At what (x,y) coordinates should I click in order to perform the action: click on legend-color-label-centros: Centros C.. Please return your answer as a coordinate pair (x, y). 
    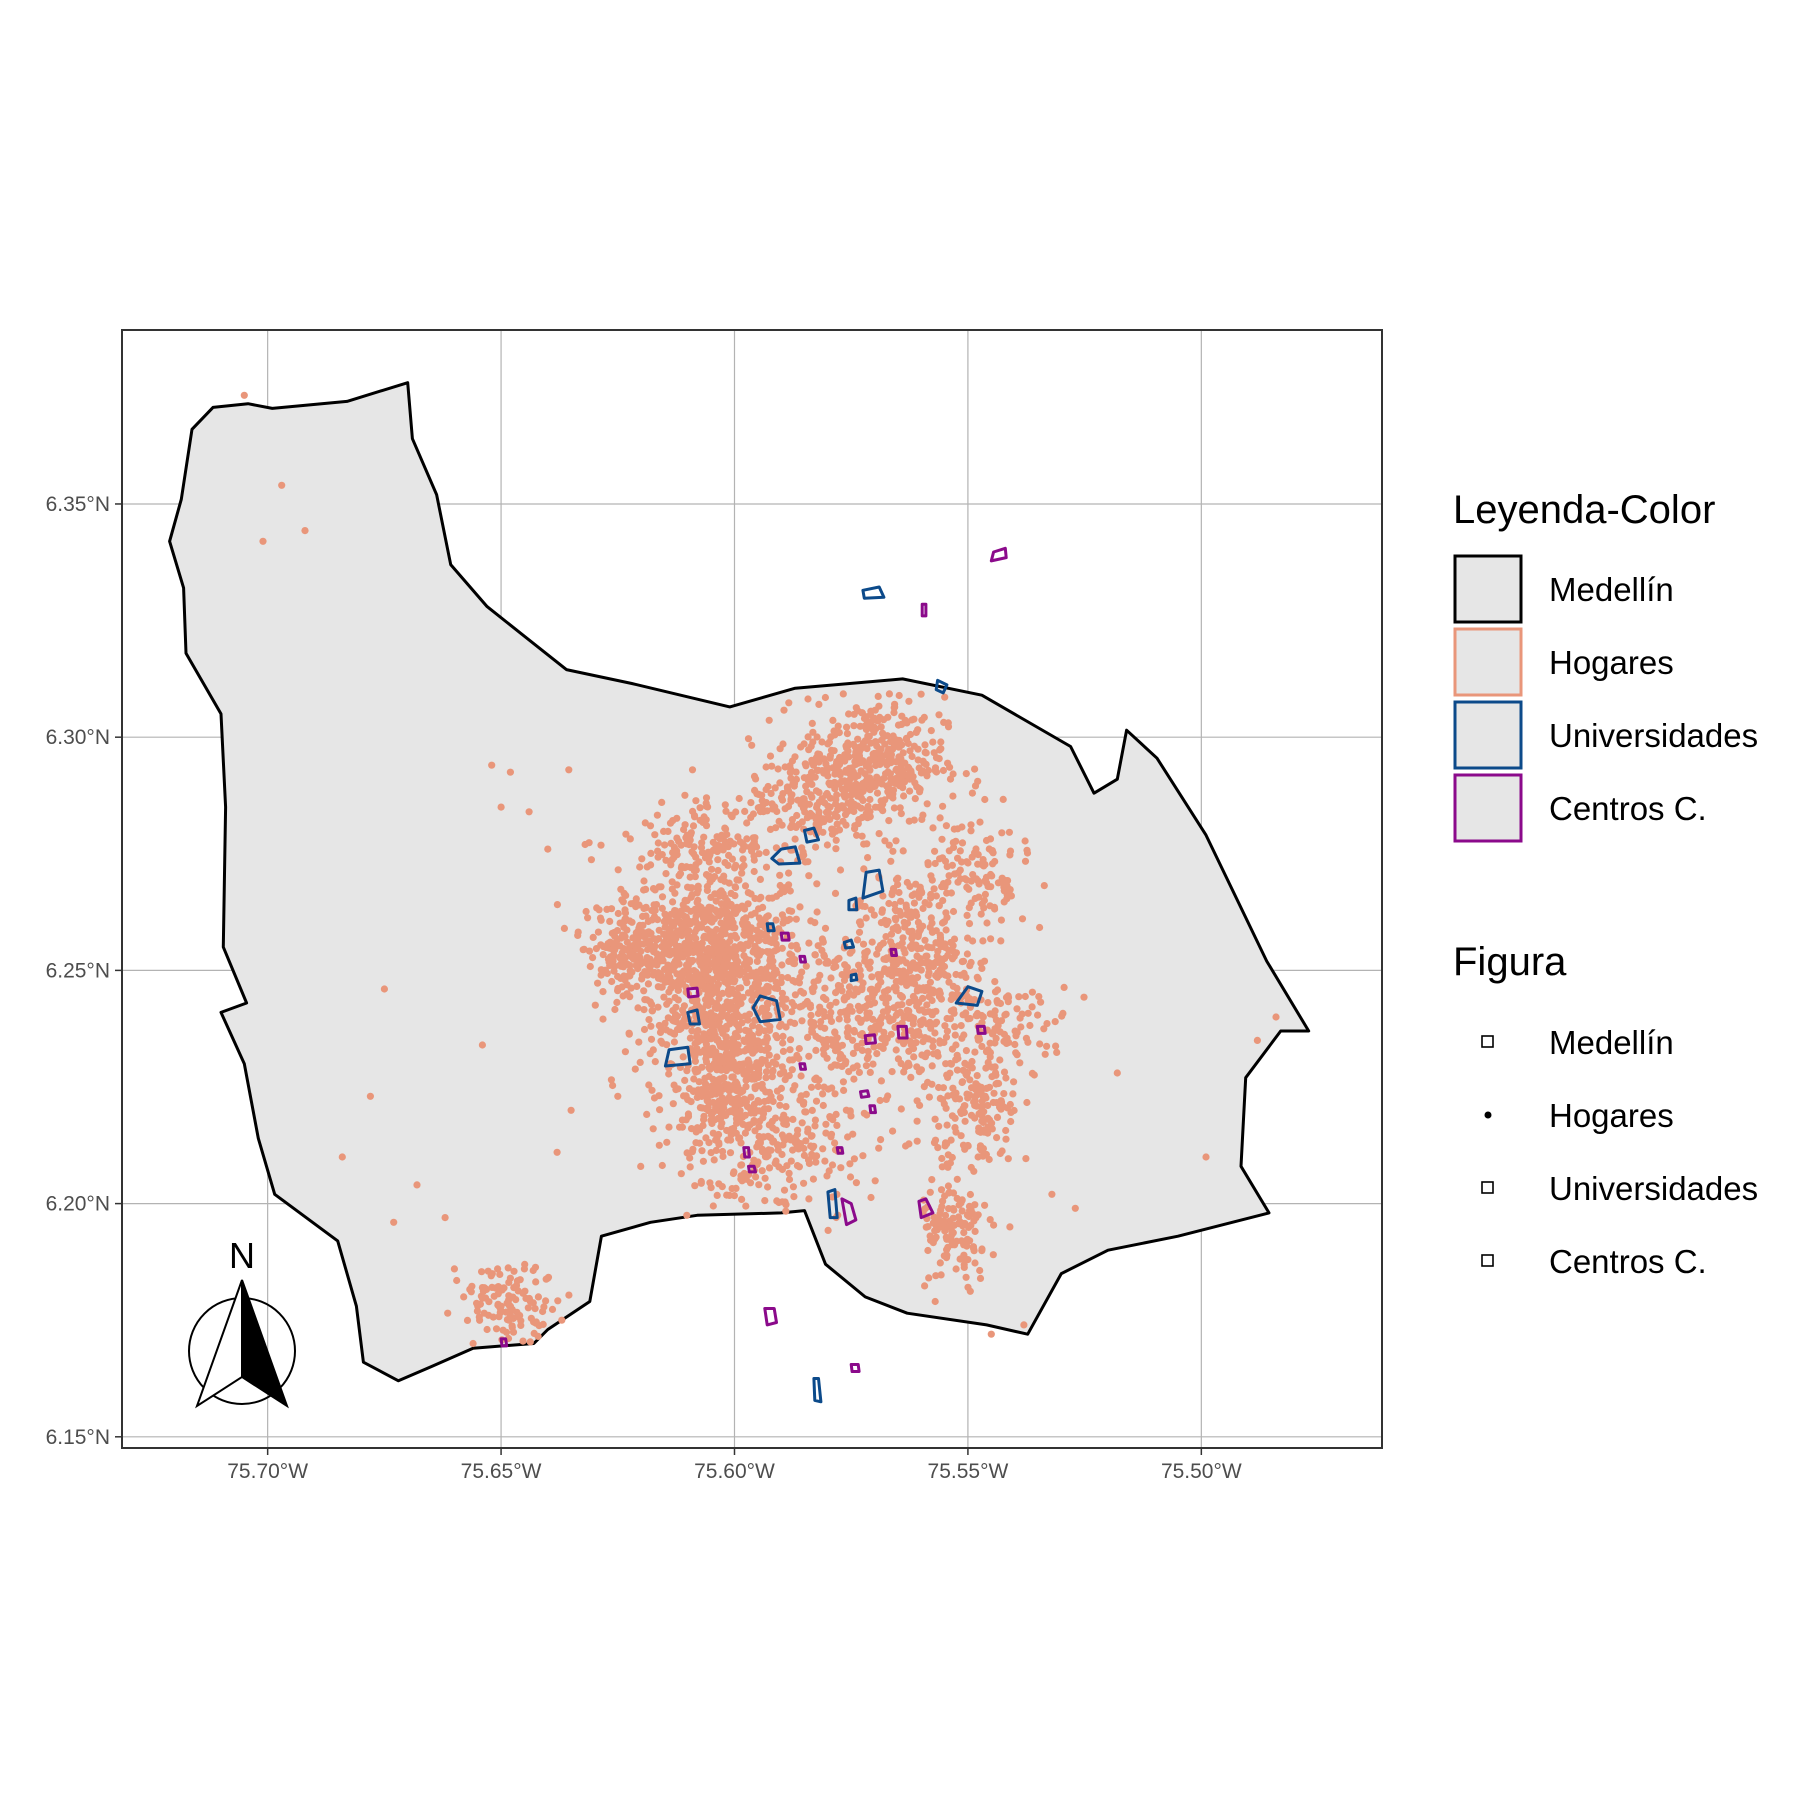
    Looking at the image, I should click on (1628, 808).